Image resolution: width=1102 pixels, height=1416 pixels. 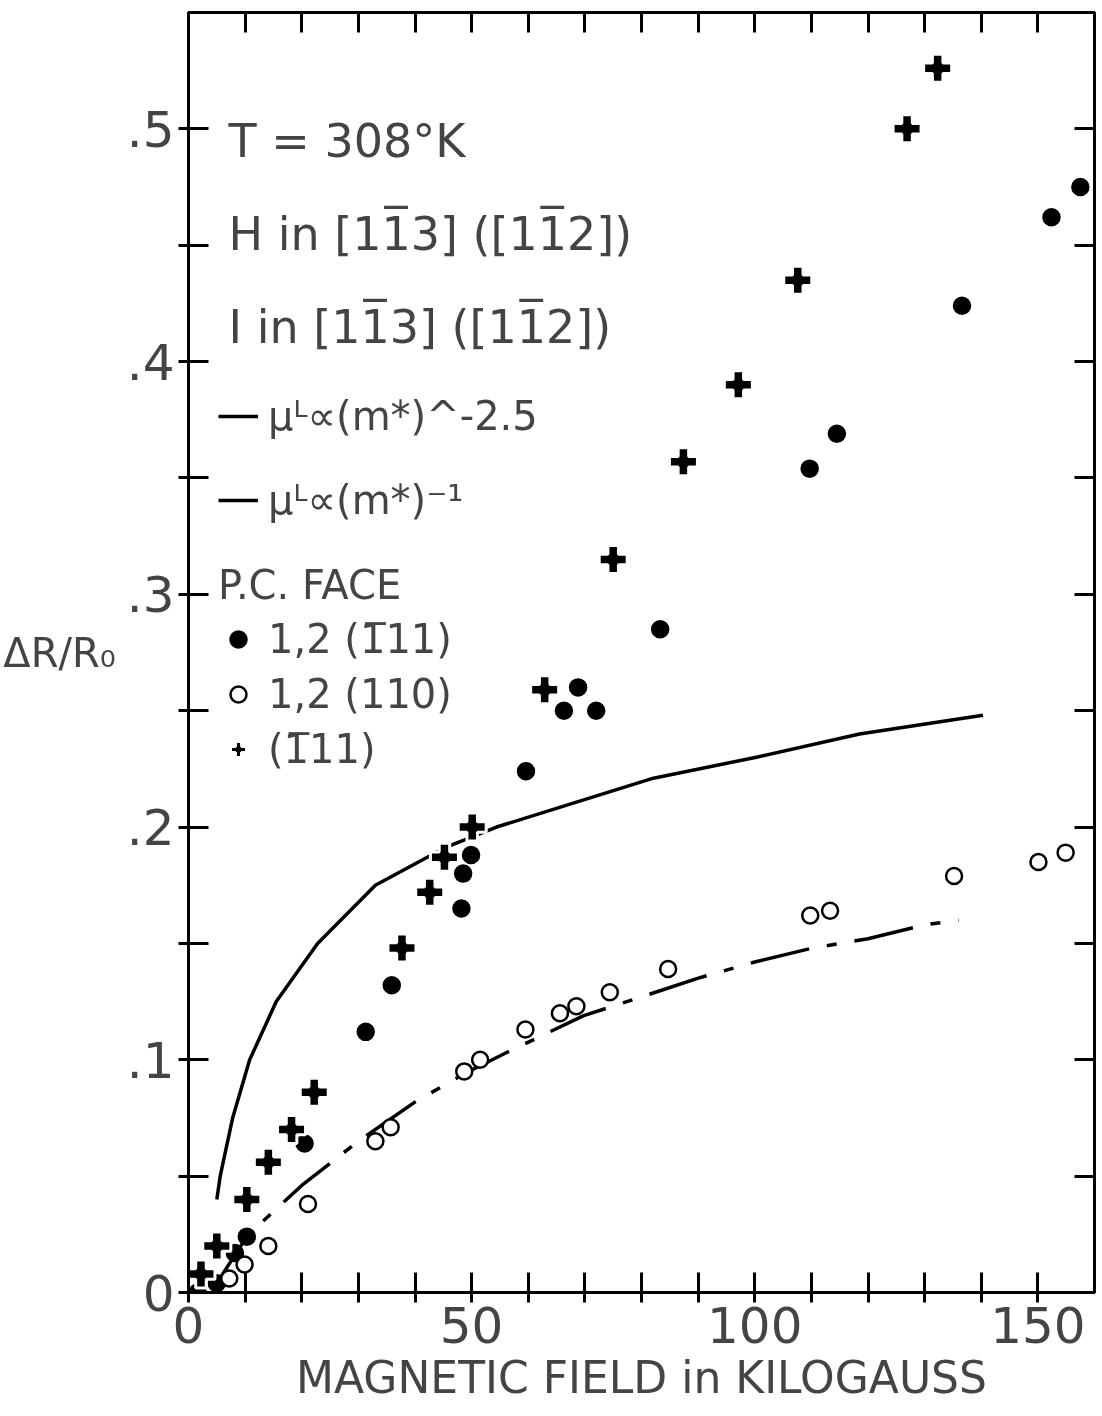 I want to click on legend-title: P.C. FACE, so click(x=310, y=585).